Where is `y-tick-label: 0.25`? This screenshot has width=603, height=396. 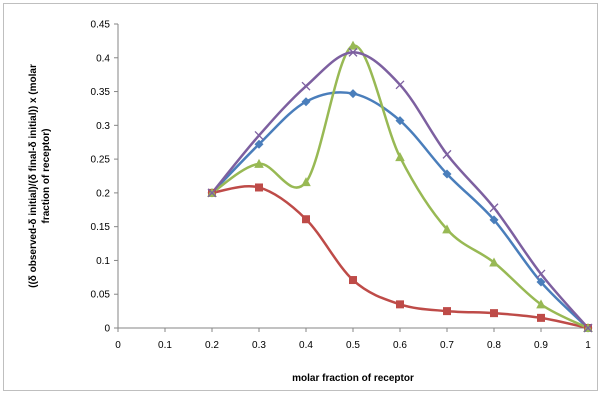 y-tick-label: 0.25 is located at coordinates (101, 160).